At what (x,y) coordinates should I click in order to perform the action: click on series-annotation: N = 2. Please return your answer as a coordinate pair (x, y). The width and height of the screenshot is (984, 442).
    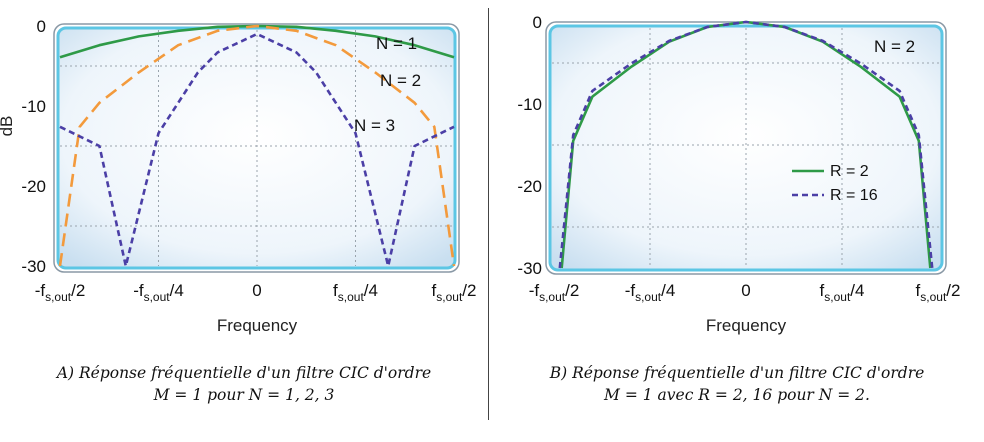
    Looking at the image, I should click on (400, 80).